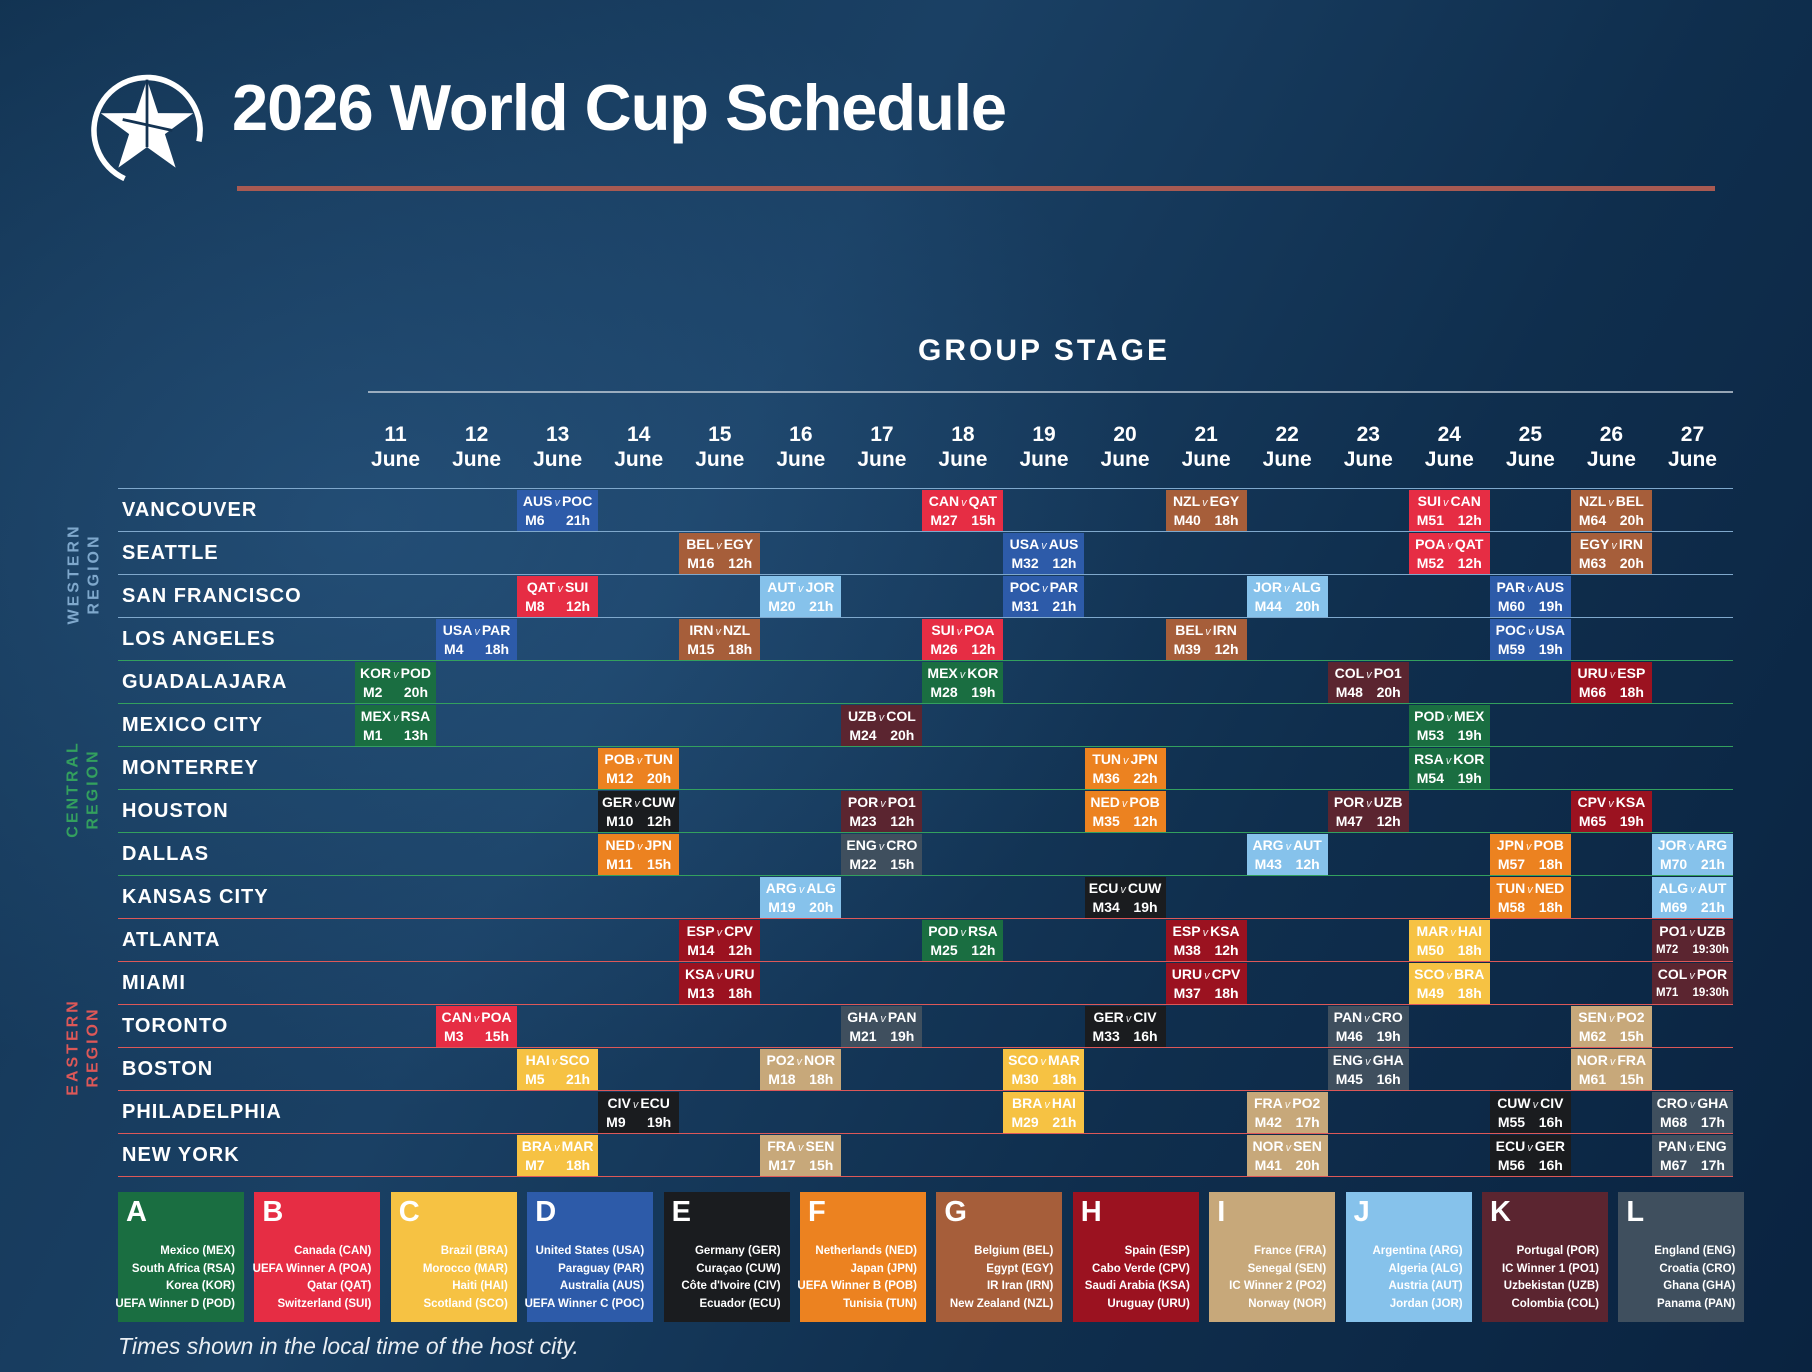  Describe the element at coordinates (1692, 1155) in the screenshot. I see `match-cell-m67: PAN v ENG M67 17h` at that location.